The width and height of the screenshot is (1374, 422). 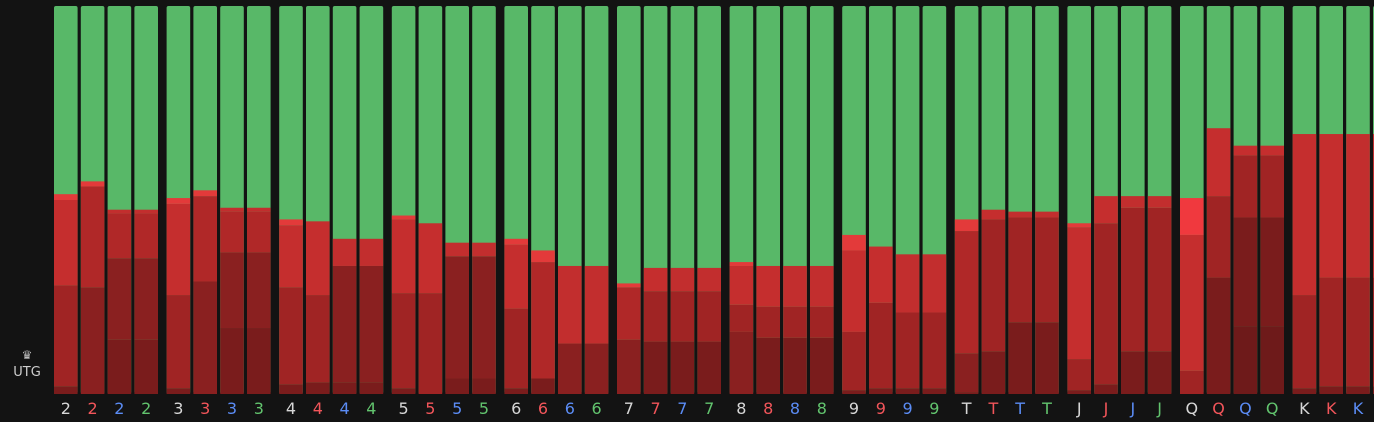 I want to click on bar-j-hearts: J, so click(x=1106, y=212).